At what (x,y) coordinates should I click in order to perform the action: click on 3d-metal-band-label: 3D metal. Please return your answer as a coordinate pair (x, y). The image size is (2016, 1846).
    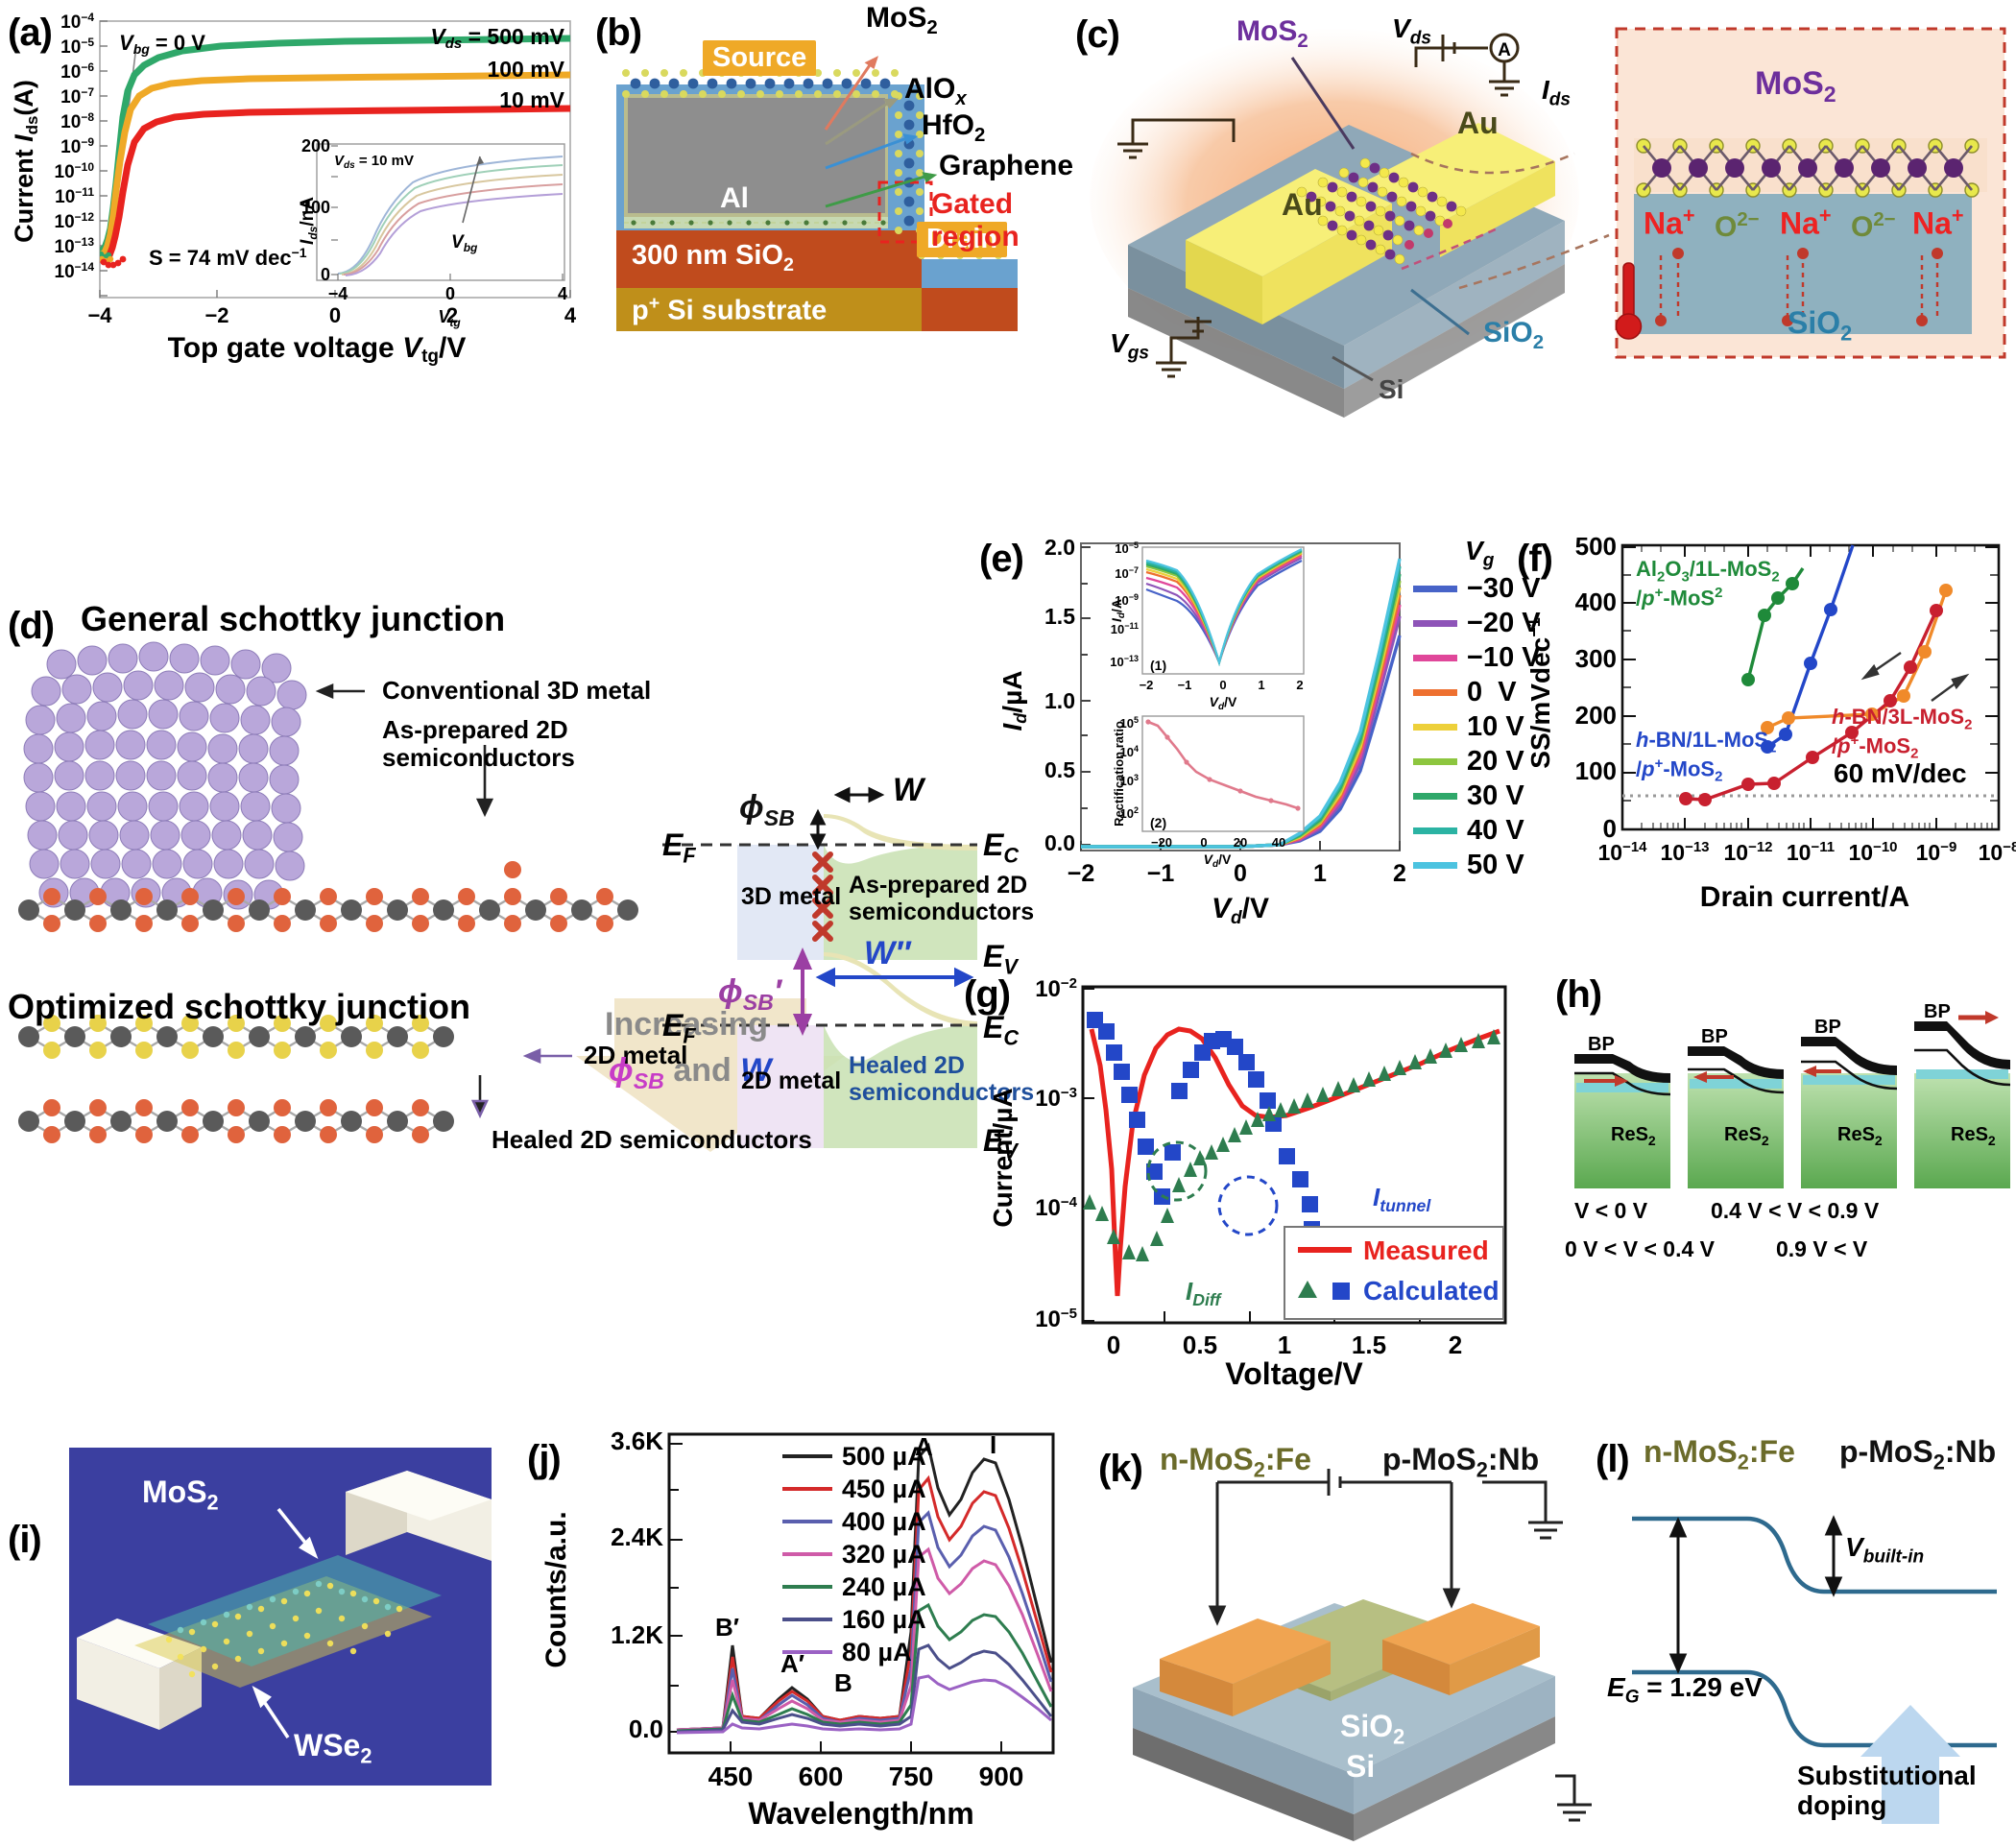
    Looking at the image, I should click on (791, 896).